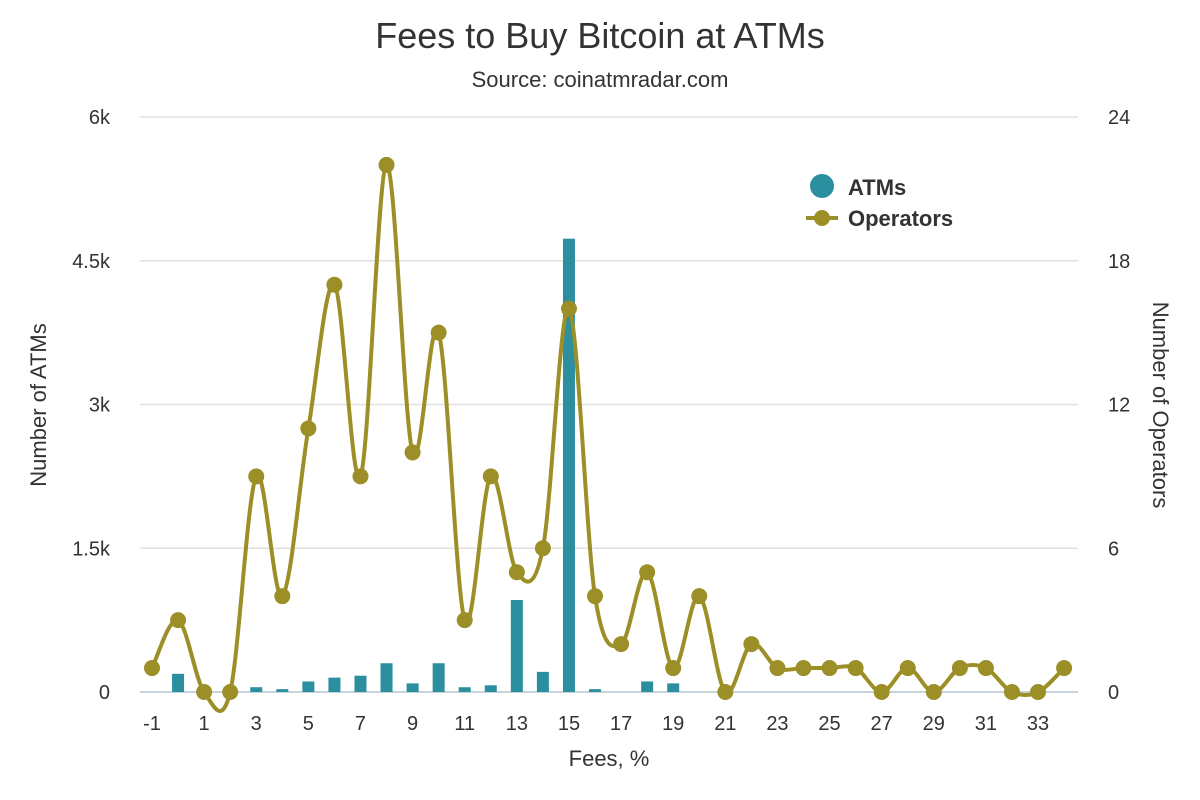  What do you see at coordinates (1160, 405) in the screenshot?
I see `right-axis-title: Number of Operators` at bounding box center [1160, 405].